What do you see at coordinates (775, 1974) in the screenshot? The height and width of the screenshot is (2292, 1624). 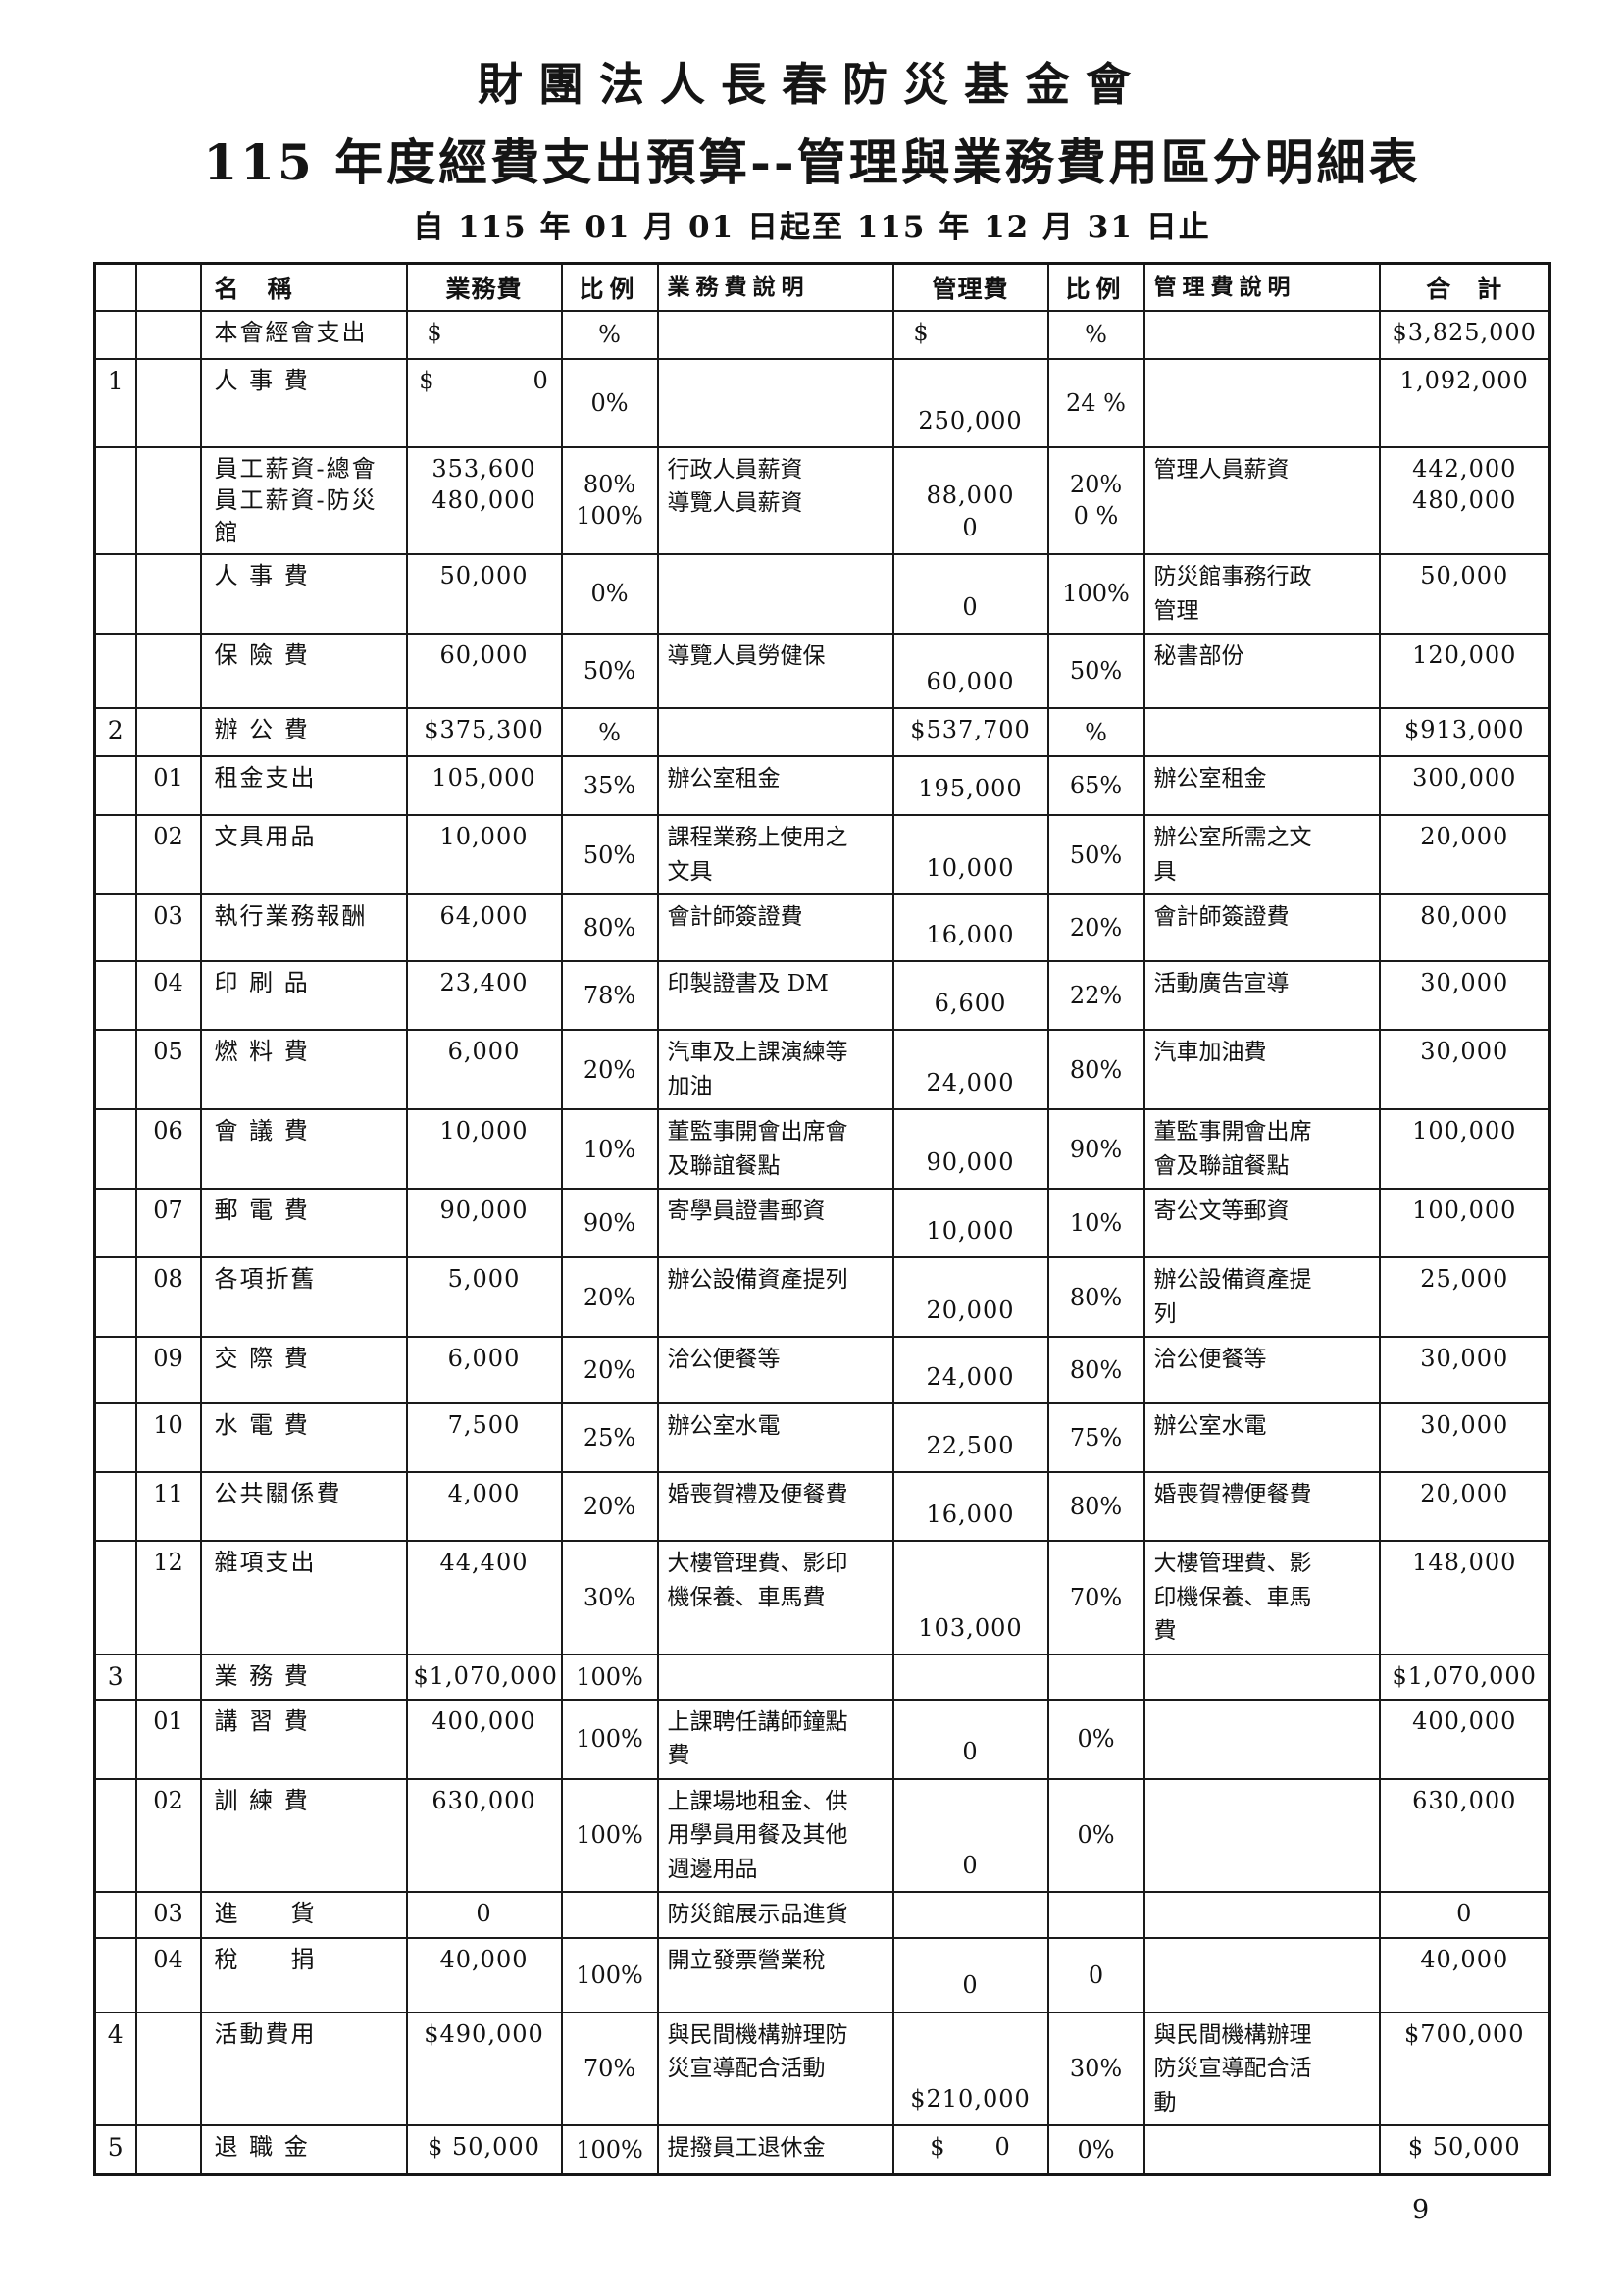 I see `cell-biz-desc: 開立發票營業稅` at bounding box center [775, 1974].